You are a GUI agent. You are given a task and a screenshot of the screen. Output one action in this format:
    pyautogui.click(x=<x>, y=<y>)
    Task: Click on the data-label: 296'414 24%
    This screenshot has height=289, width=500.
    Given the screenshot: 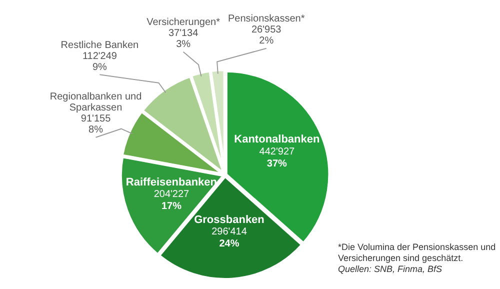 What is the action you would take?
    pyautogui.click(x=230, y=238)
    